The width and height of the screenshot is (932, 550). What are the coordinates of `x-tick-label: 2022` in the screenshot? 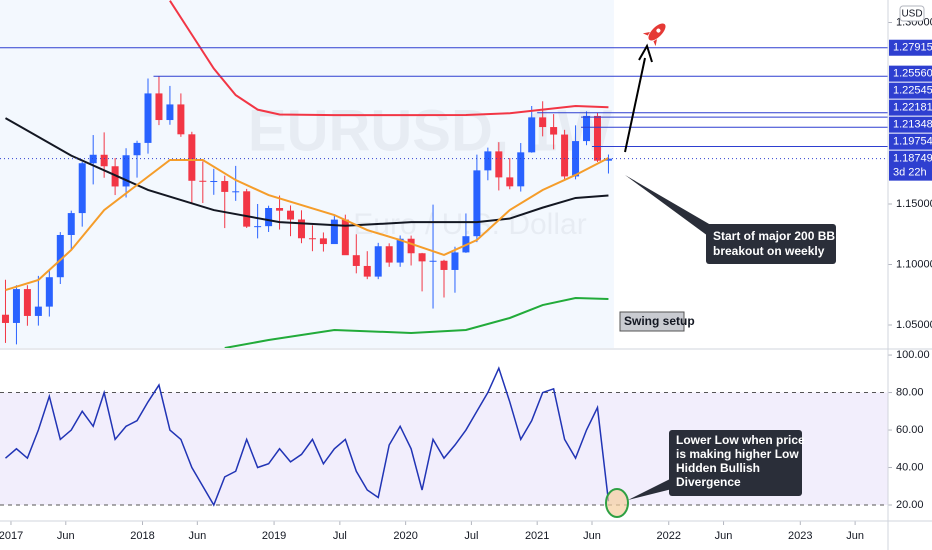 It's located at (668, 536).